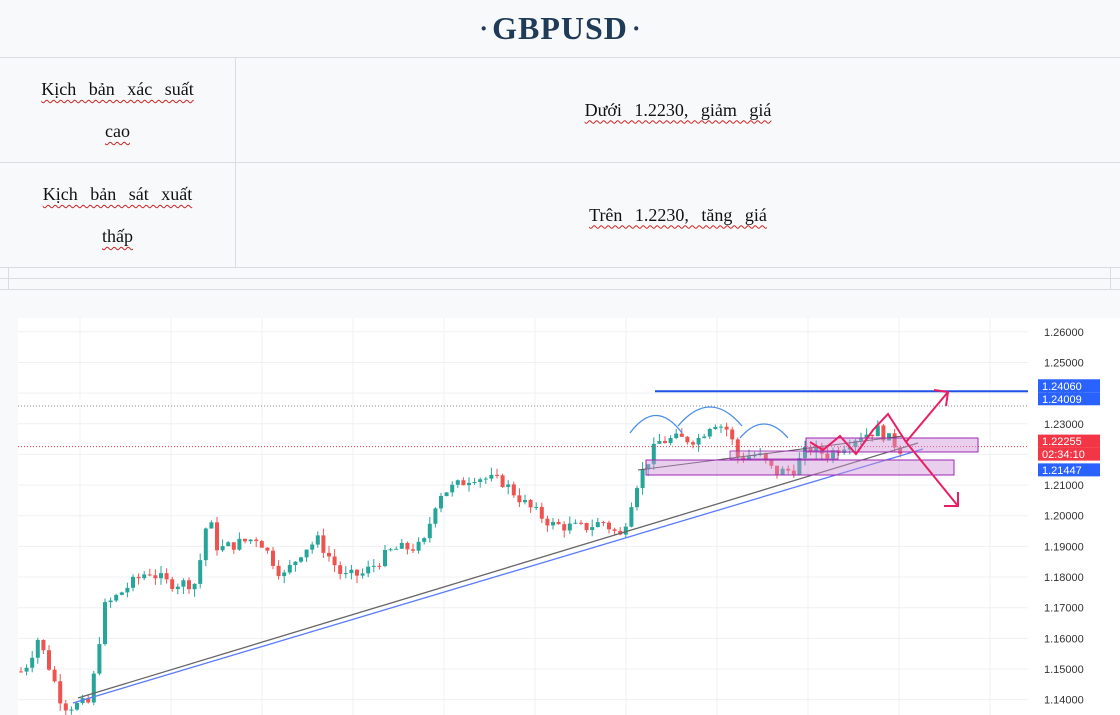 Image resolution: width=1120 pixels, height=715 pixels. Describe the element at coordinates (764, 431) in the screenshot. I see `shoulder-arc-right` at that location.